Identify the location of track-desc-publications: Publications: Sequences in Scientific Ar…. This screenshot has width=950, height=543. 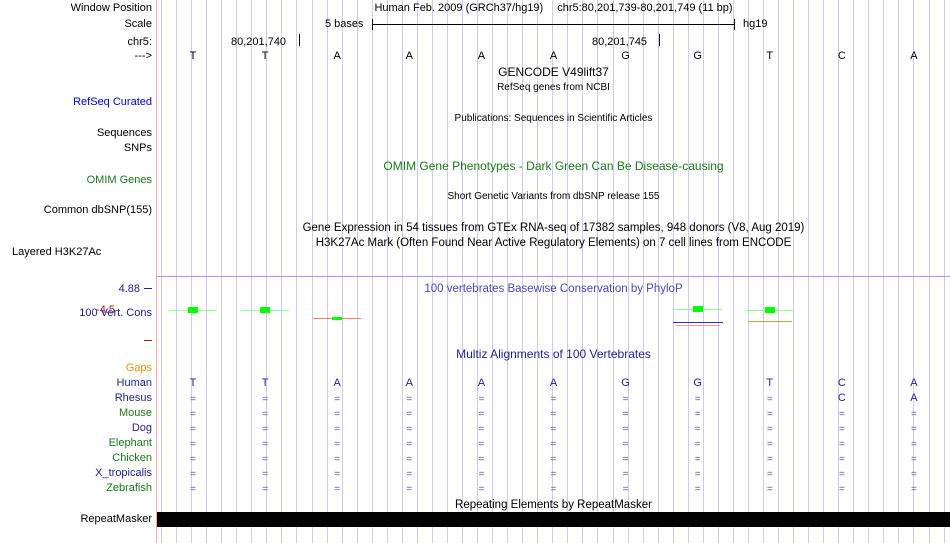
(553, 118).